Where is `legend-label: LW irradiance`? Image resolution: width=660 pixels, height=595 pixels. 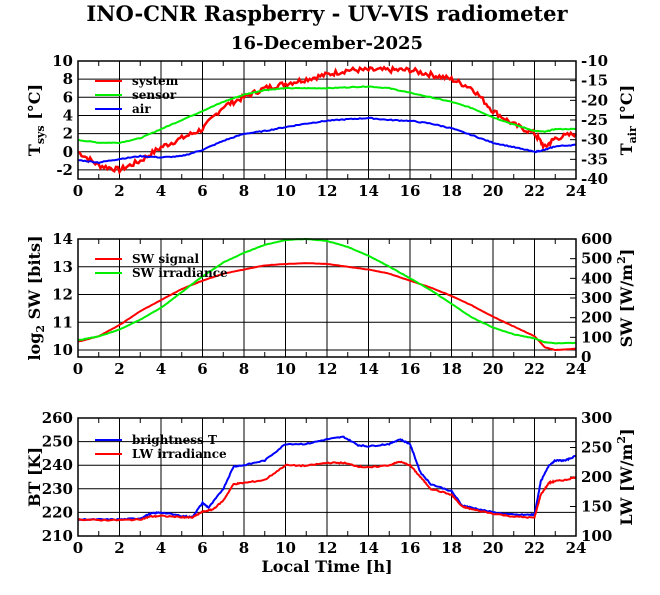 legend-label: LW irradiance is located at coordinates (179, 454).